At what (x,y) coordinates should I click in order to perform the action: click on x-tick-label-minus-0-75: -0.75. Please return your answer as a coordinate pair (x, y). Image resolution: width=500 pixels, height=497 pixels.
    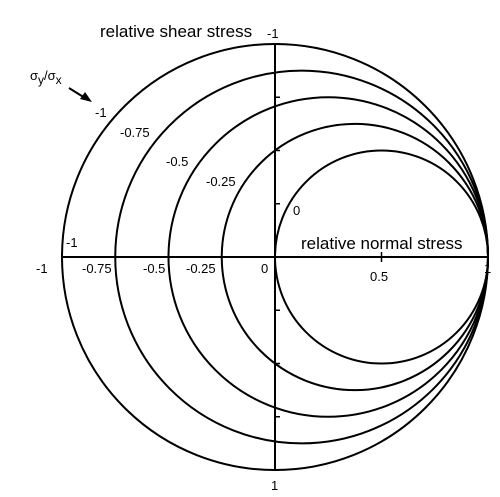
    Looking at the image, I should click on (97, 268).